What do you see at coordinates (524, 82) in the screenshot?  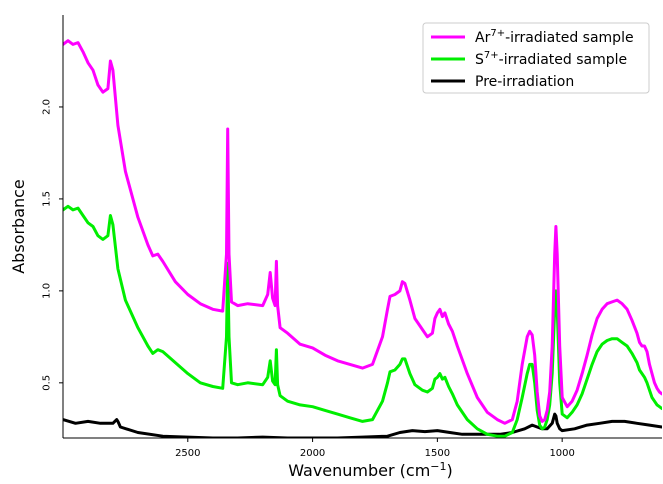 I see `legend-label: Pre-irradiation` at bounding box center [524, 82].